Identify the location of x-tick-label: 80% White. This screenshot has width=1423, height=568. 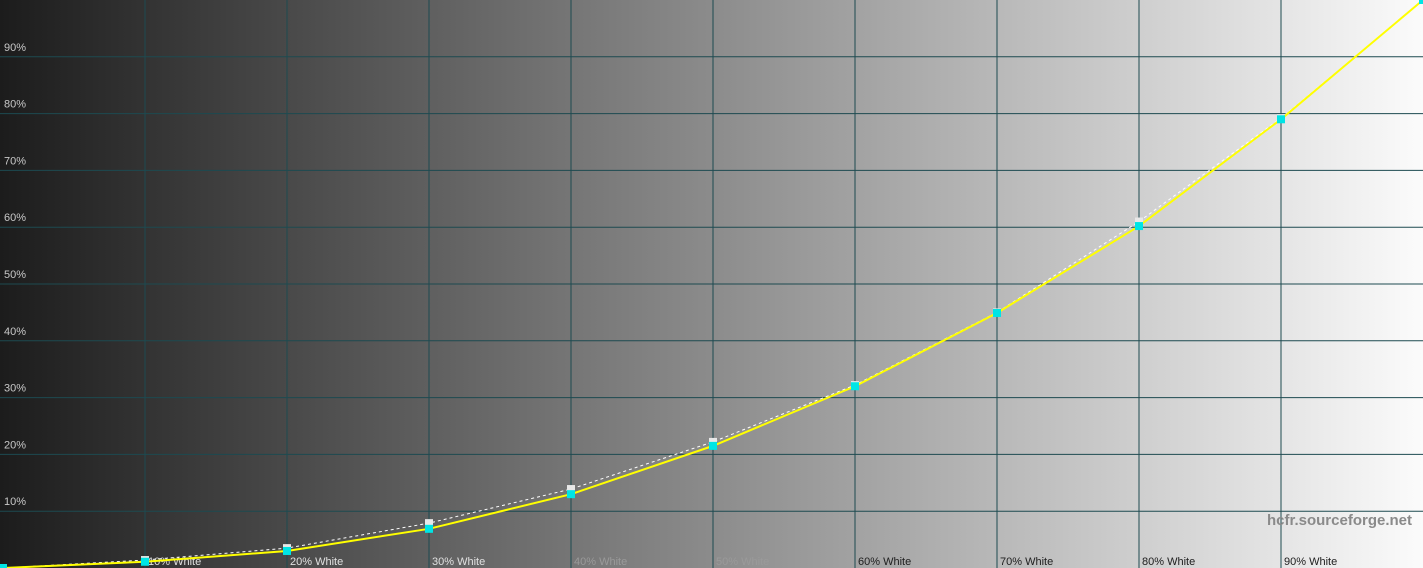
(1168, 562).